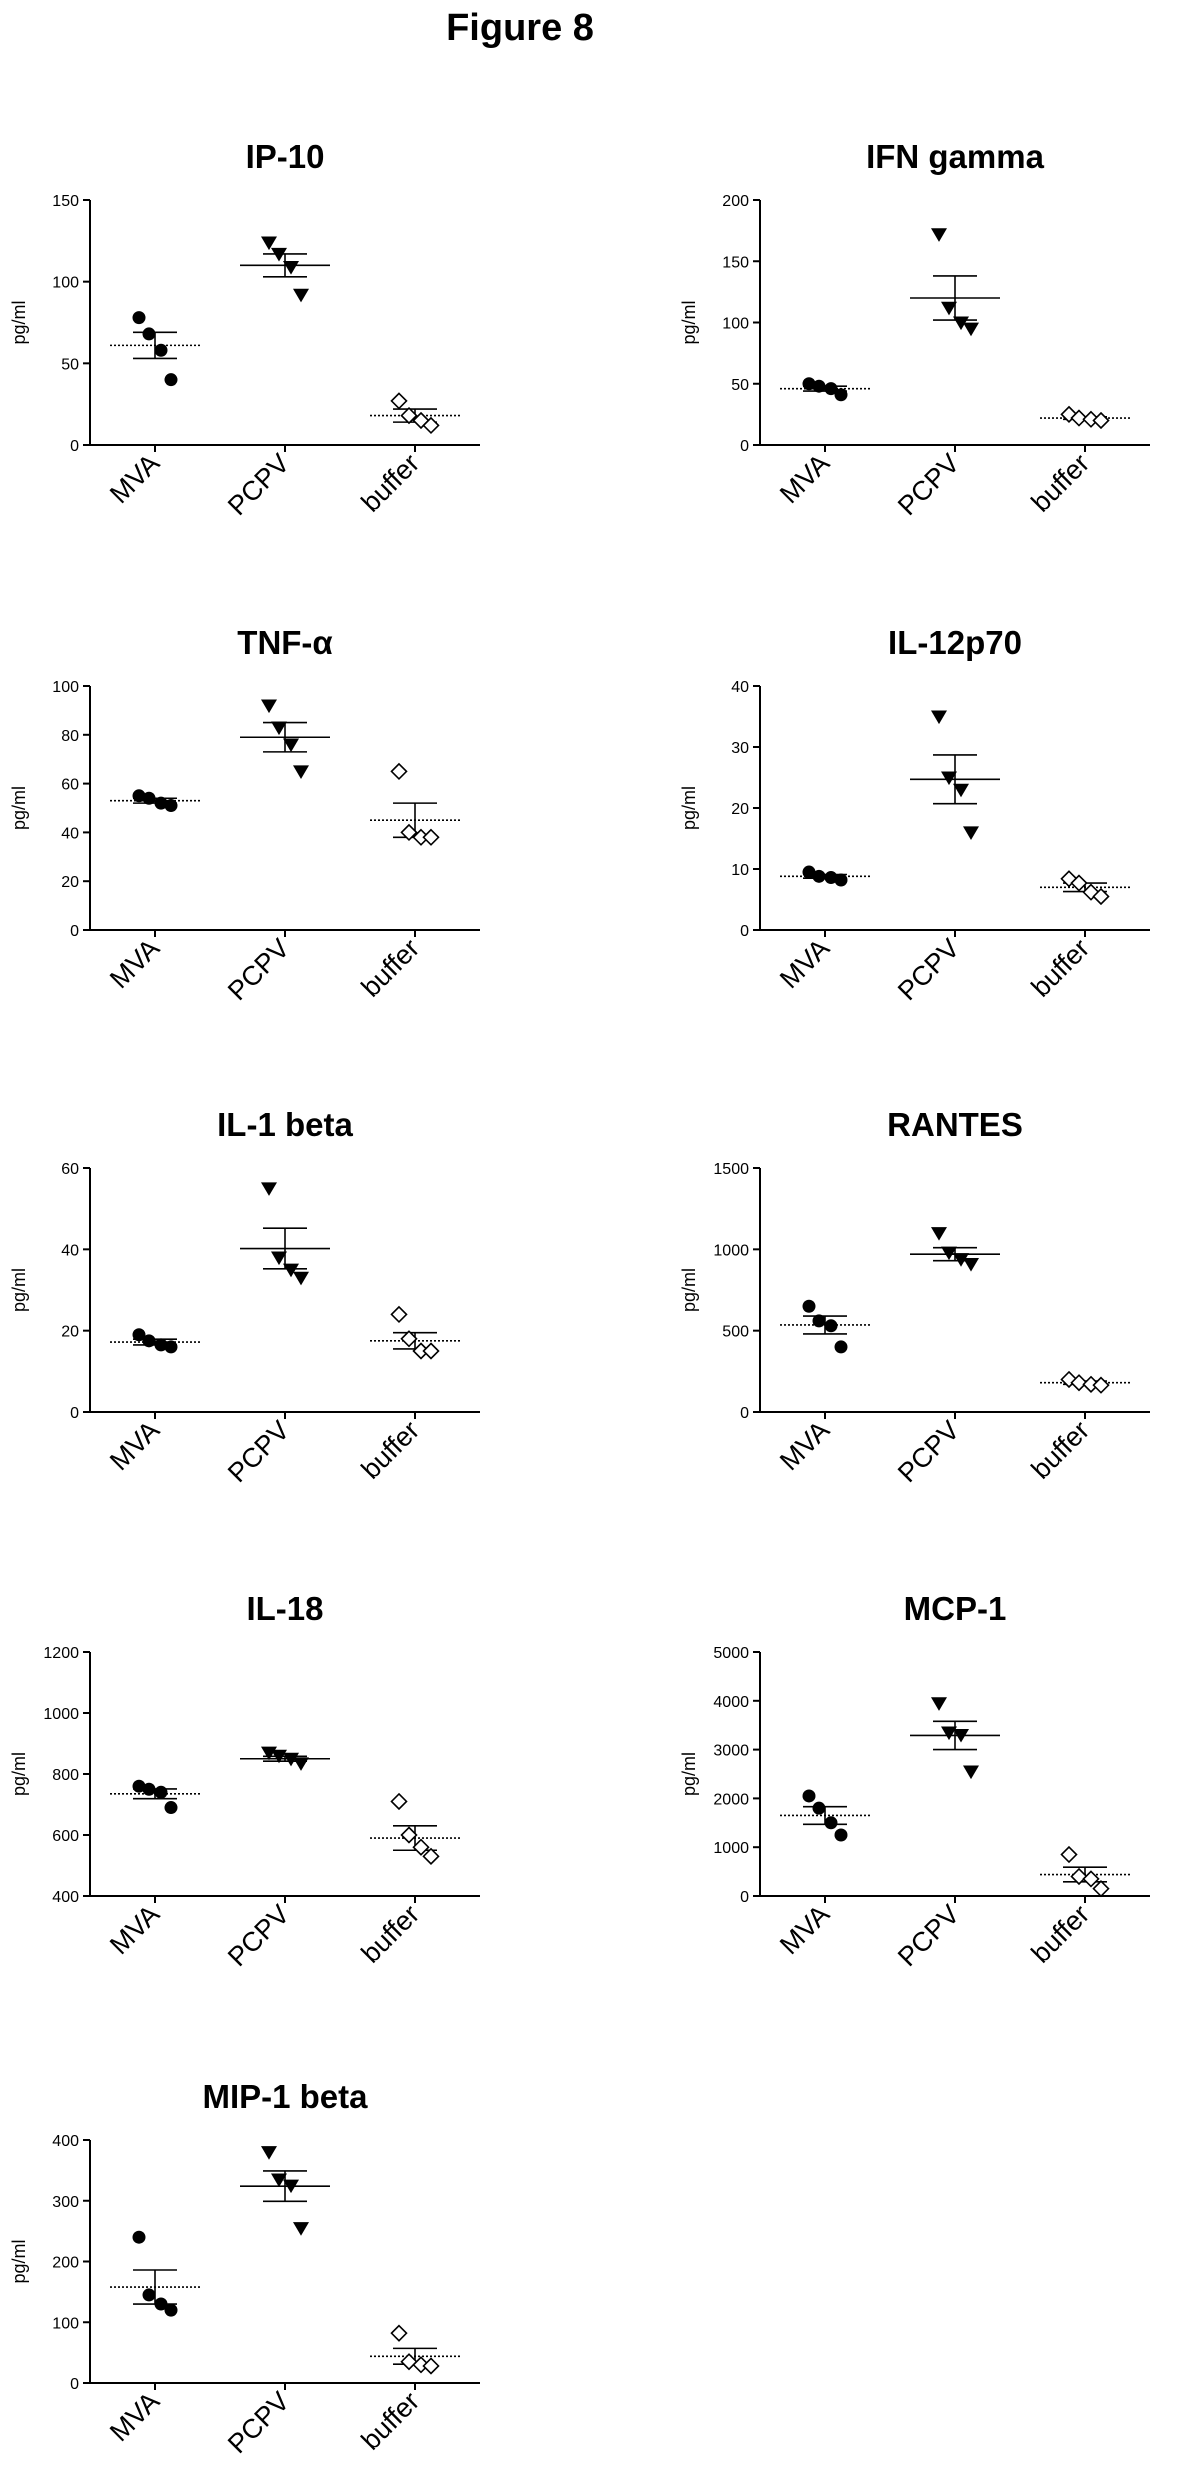  I want to click on y-tick-label: 400, so click(65, 1897).